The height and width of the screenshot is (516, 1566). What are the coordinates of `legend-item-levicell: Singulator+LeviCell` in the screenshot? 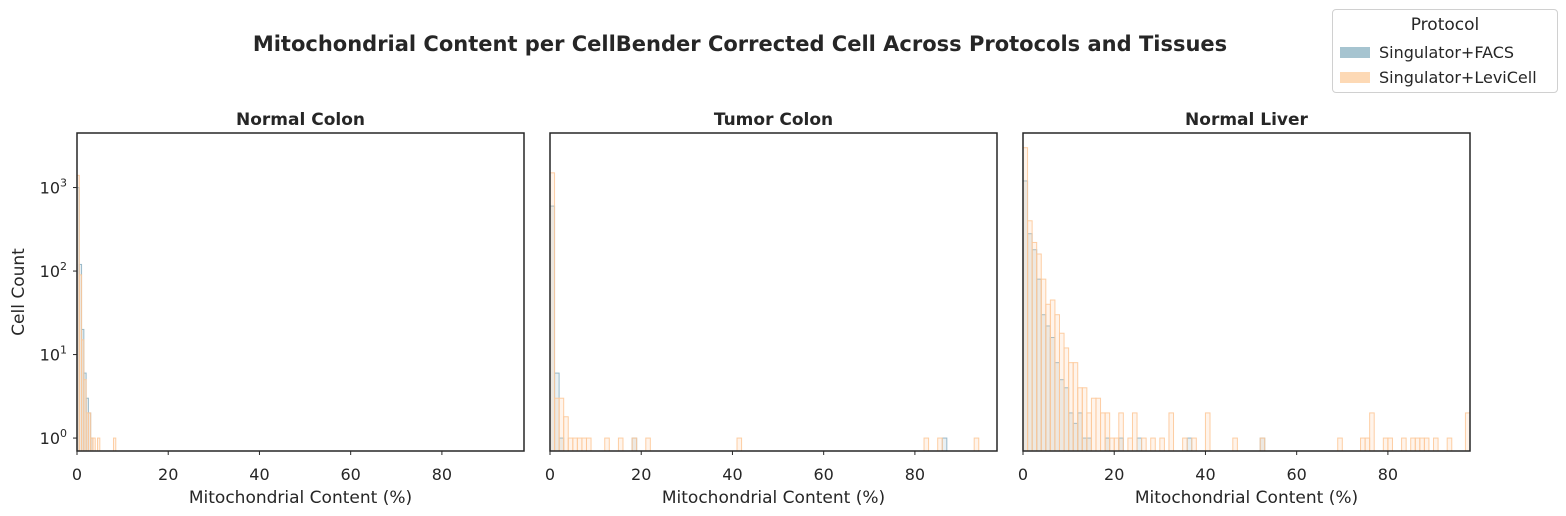 It's located at (1438, 77).